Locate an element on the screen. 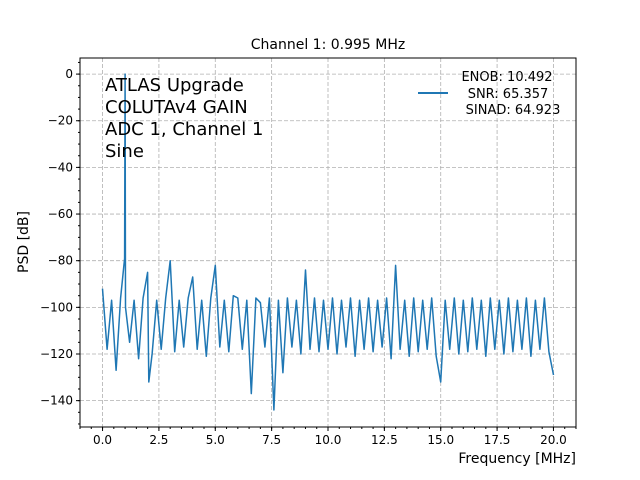 Image resolution: width=640 pixels, height=480 pixels. legend: ENOB: 10.492 SNR: 65.357 SINAD: 64.923 is located at coordinates (489, 94).